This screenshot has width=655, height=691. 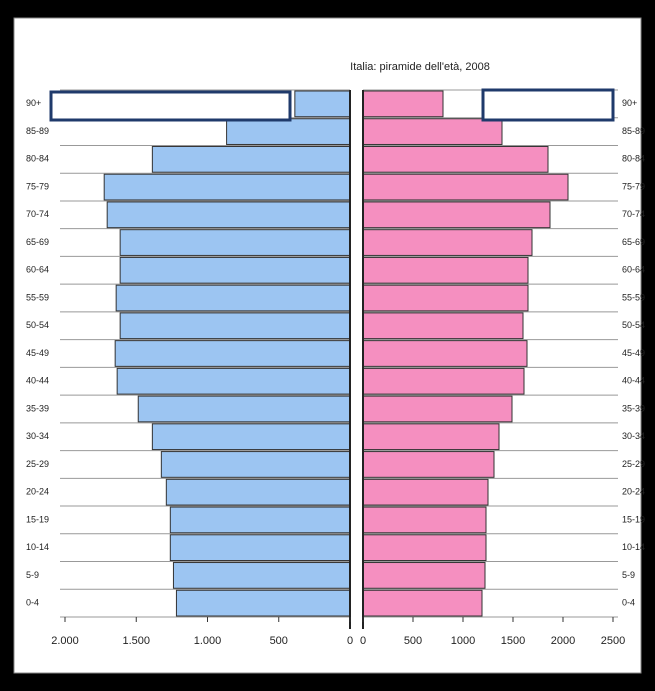 What do you see at coordinates (613, 641) in the screenshot?
I see `x2-tick-label: 2500` at bounding box center [613, 641].